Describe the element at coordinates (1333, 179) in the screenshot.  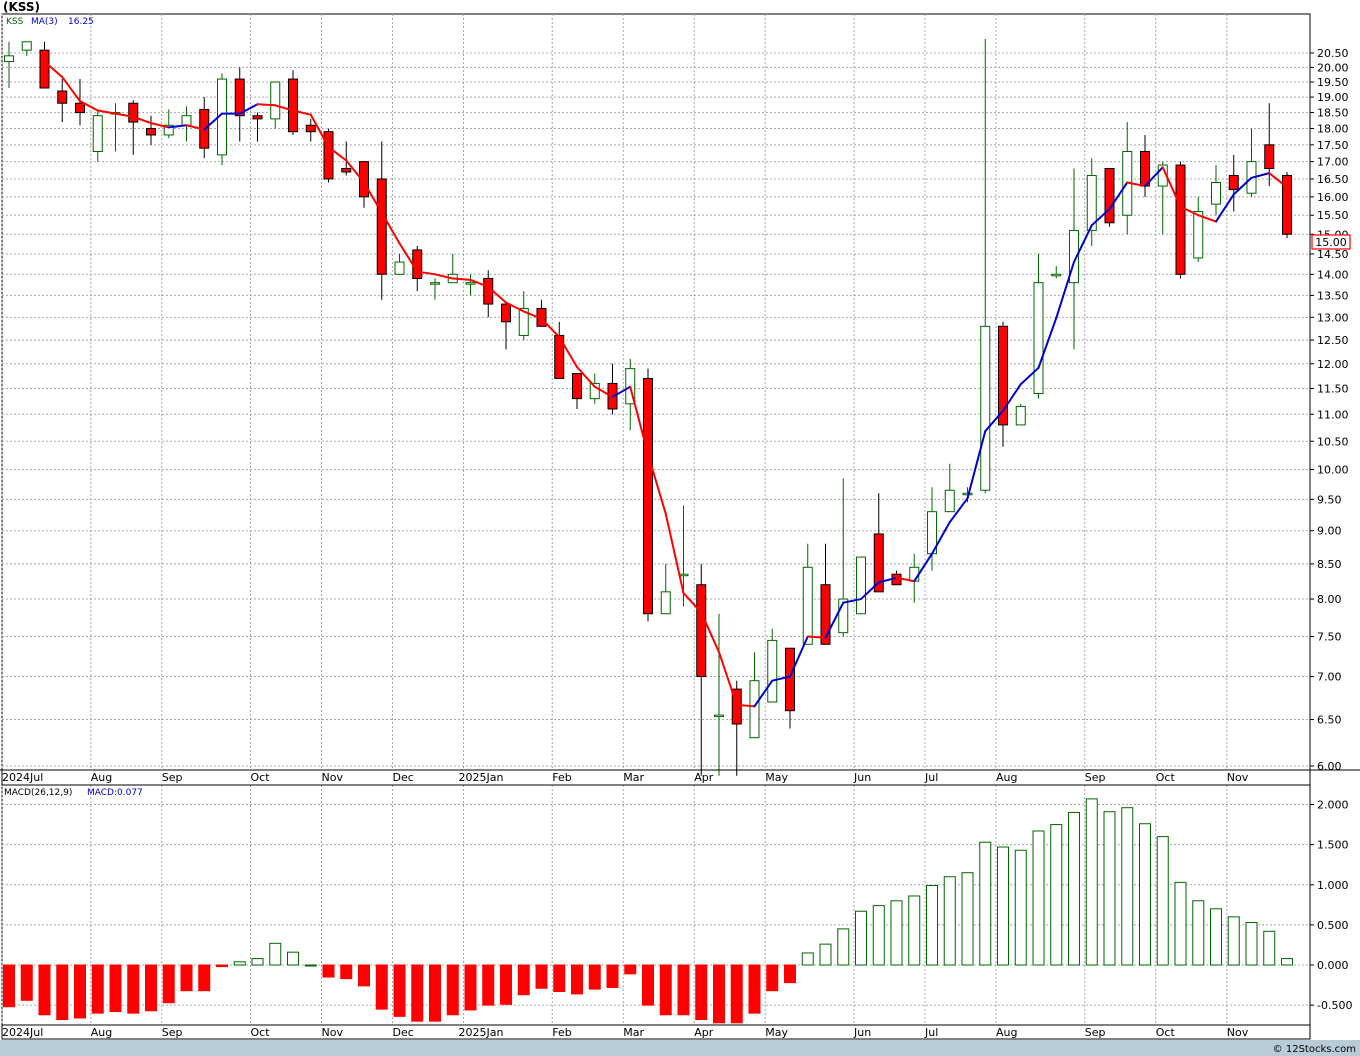
I see `price-tick-label: 16.50` at that location.